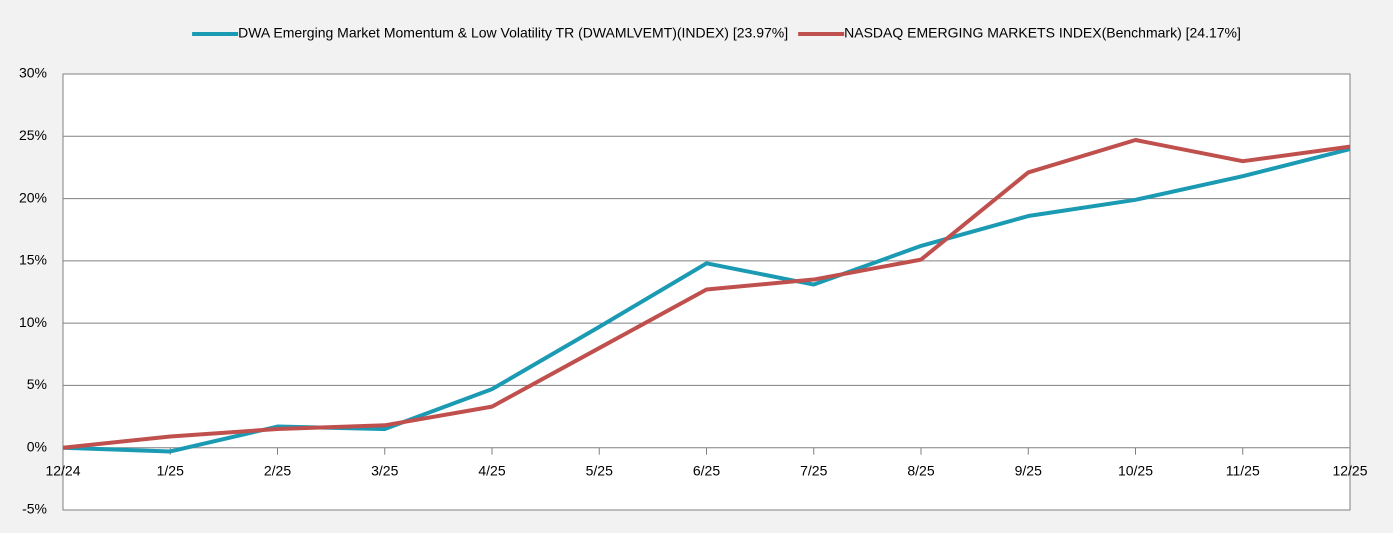  I want to click on y-tick-label: 20%, so click(33, 197).